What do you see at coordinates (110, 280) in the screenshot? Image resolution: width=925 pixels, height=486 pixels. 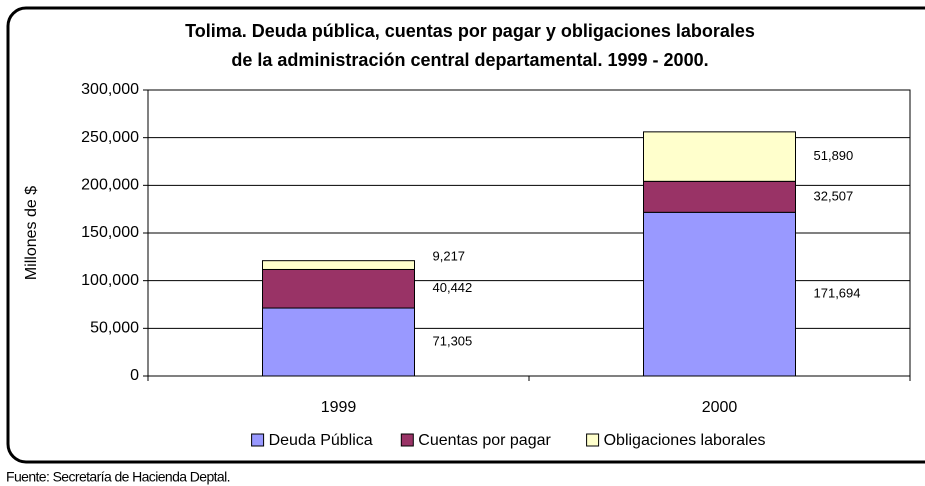 I see `y-tick-label: 100,000` at bounding box center [110, 280].